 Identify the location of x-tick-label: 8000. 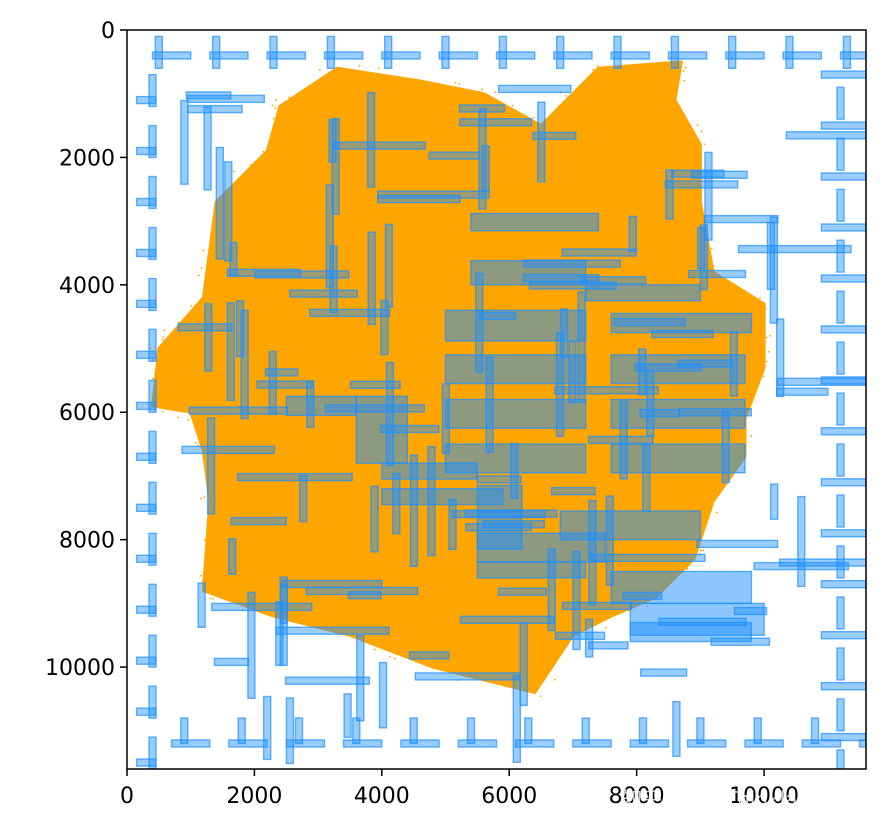
(637, 796).